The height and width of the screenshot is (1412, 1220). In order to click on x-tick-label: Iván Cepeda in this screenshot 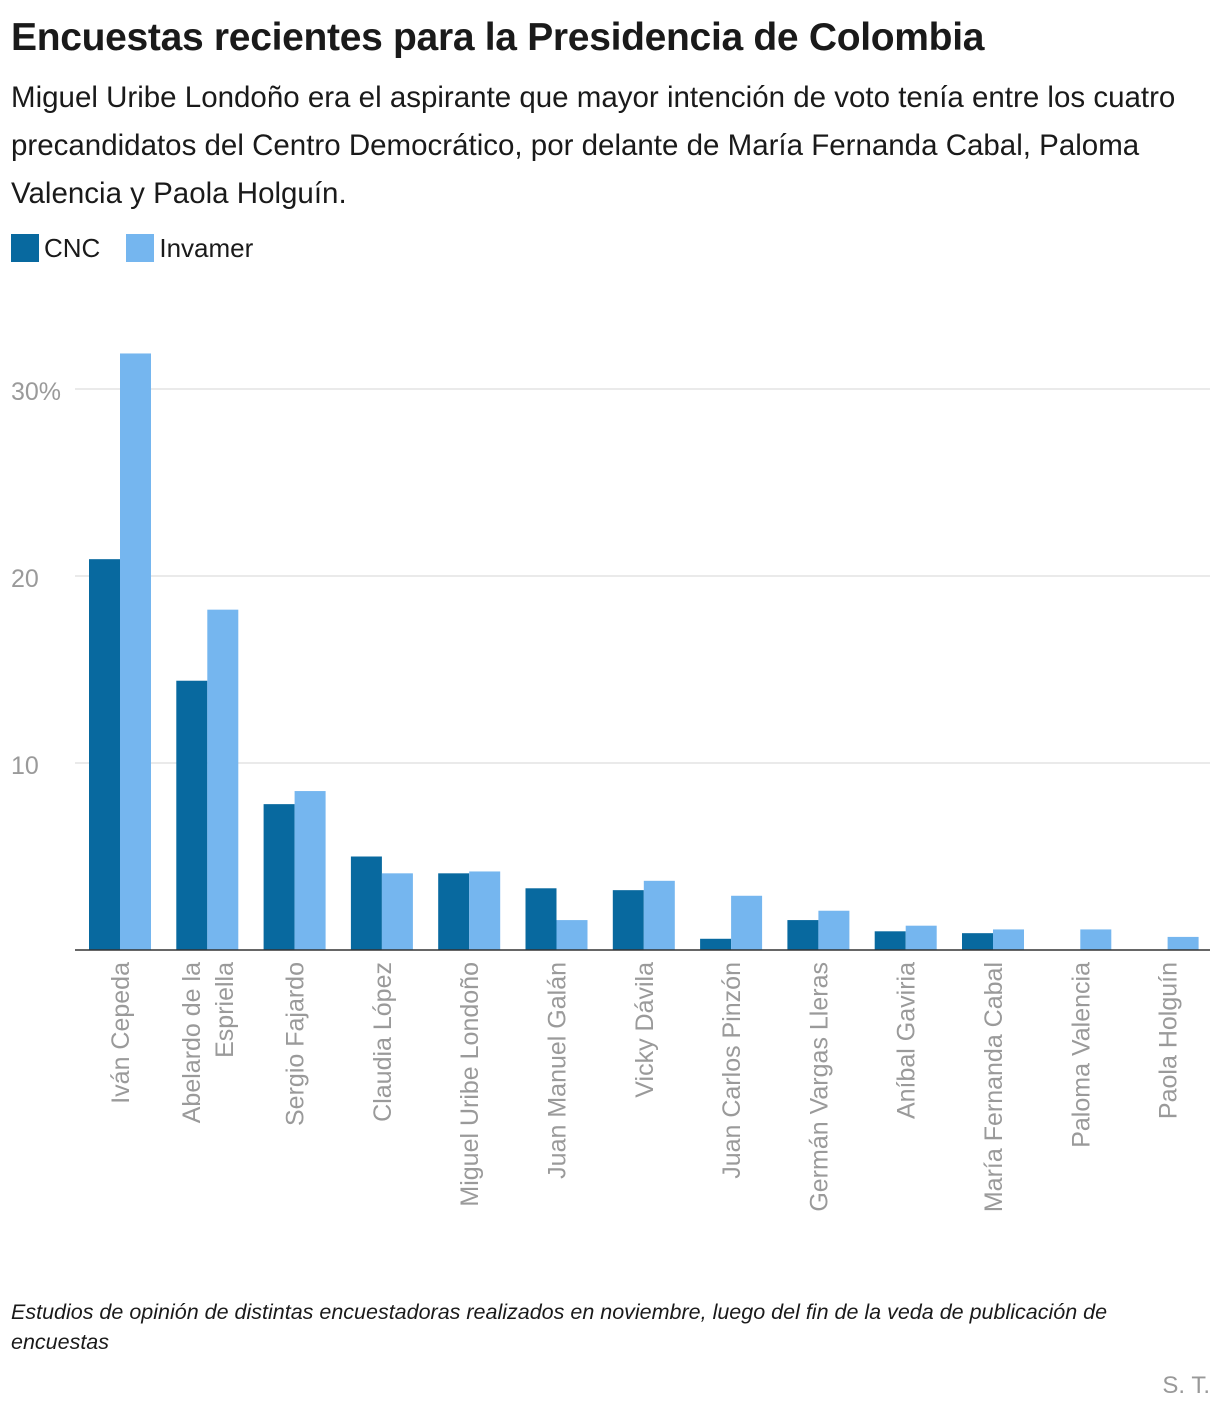, I will do `click(121, 1033)`.